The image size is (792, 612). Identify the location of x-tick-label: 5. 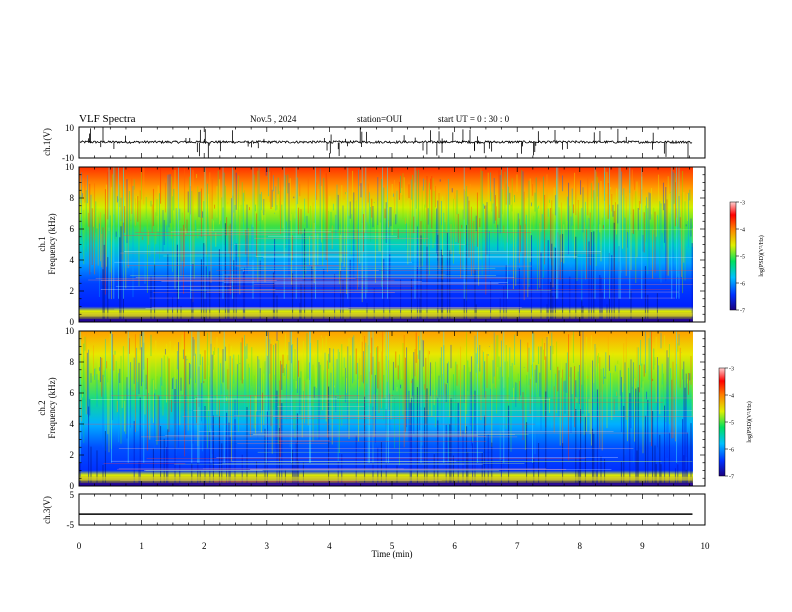
(392, 546).